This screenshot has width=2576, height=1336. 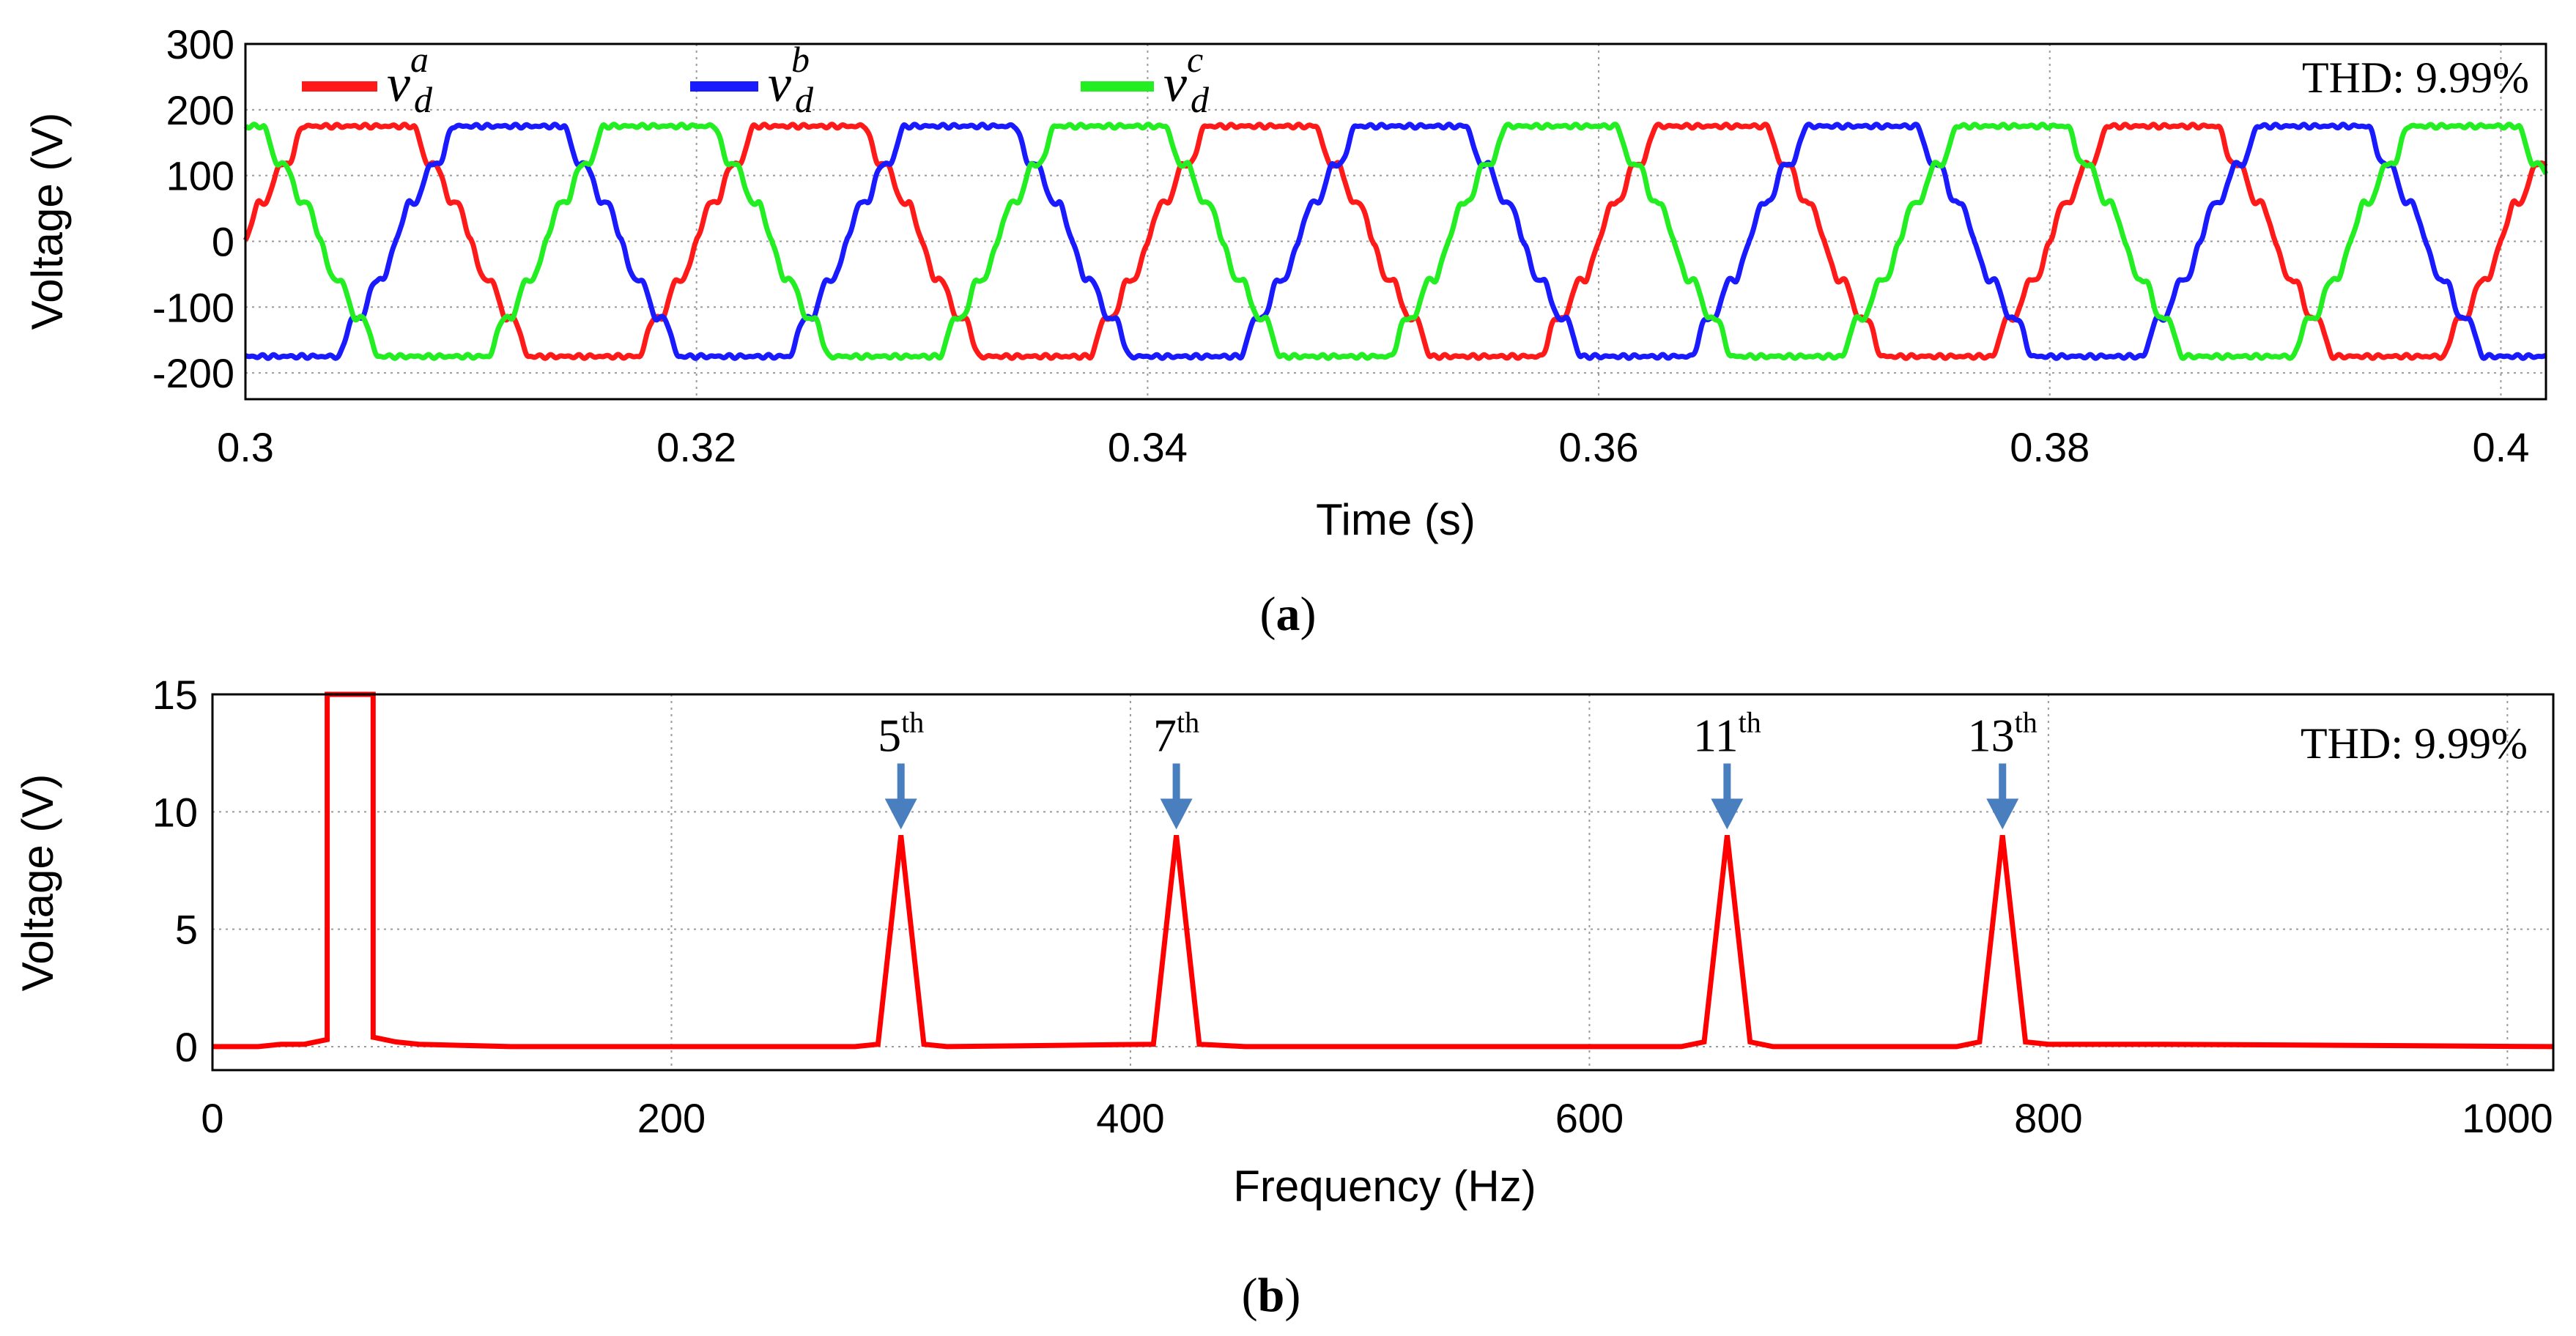 What do you see at coordinates (175, 812) in the screenshot?
I see `panel-b-y-tick-label: 10` at bounding box center [175, 812].